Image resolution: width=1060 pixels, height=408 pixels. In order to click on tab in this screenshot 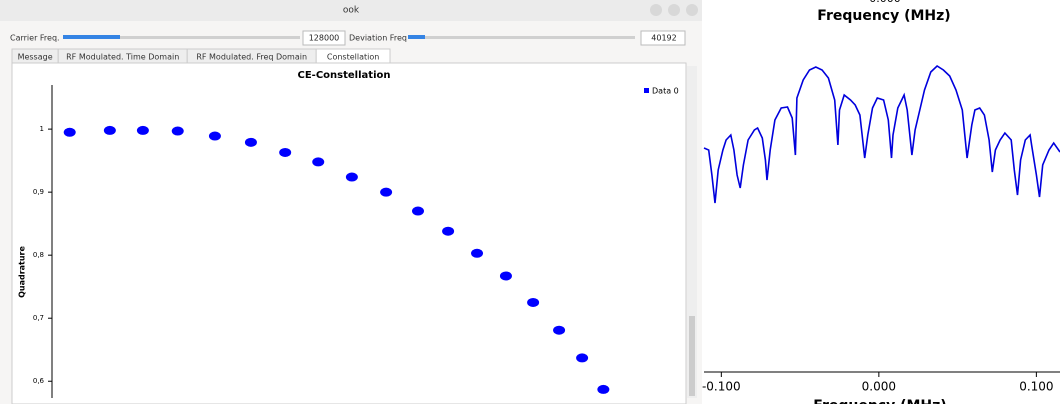, I will do `click(353, 56)`.